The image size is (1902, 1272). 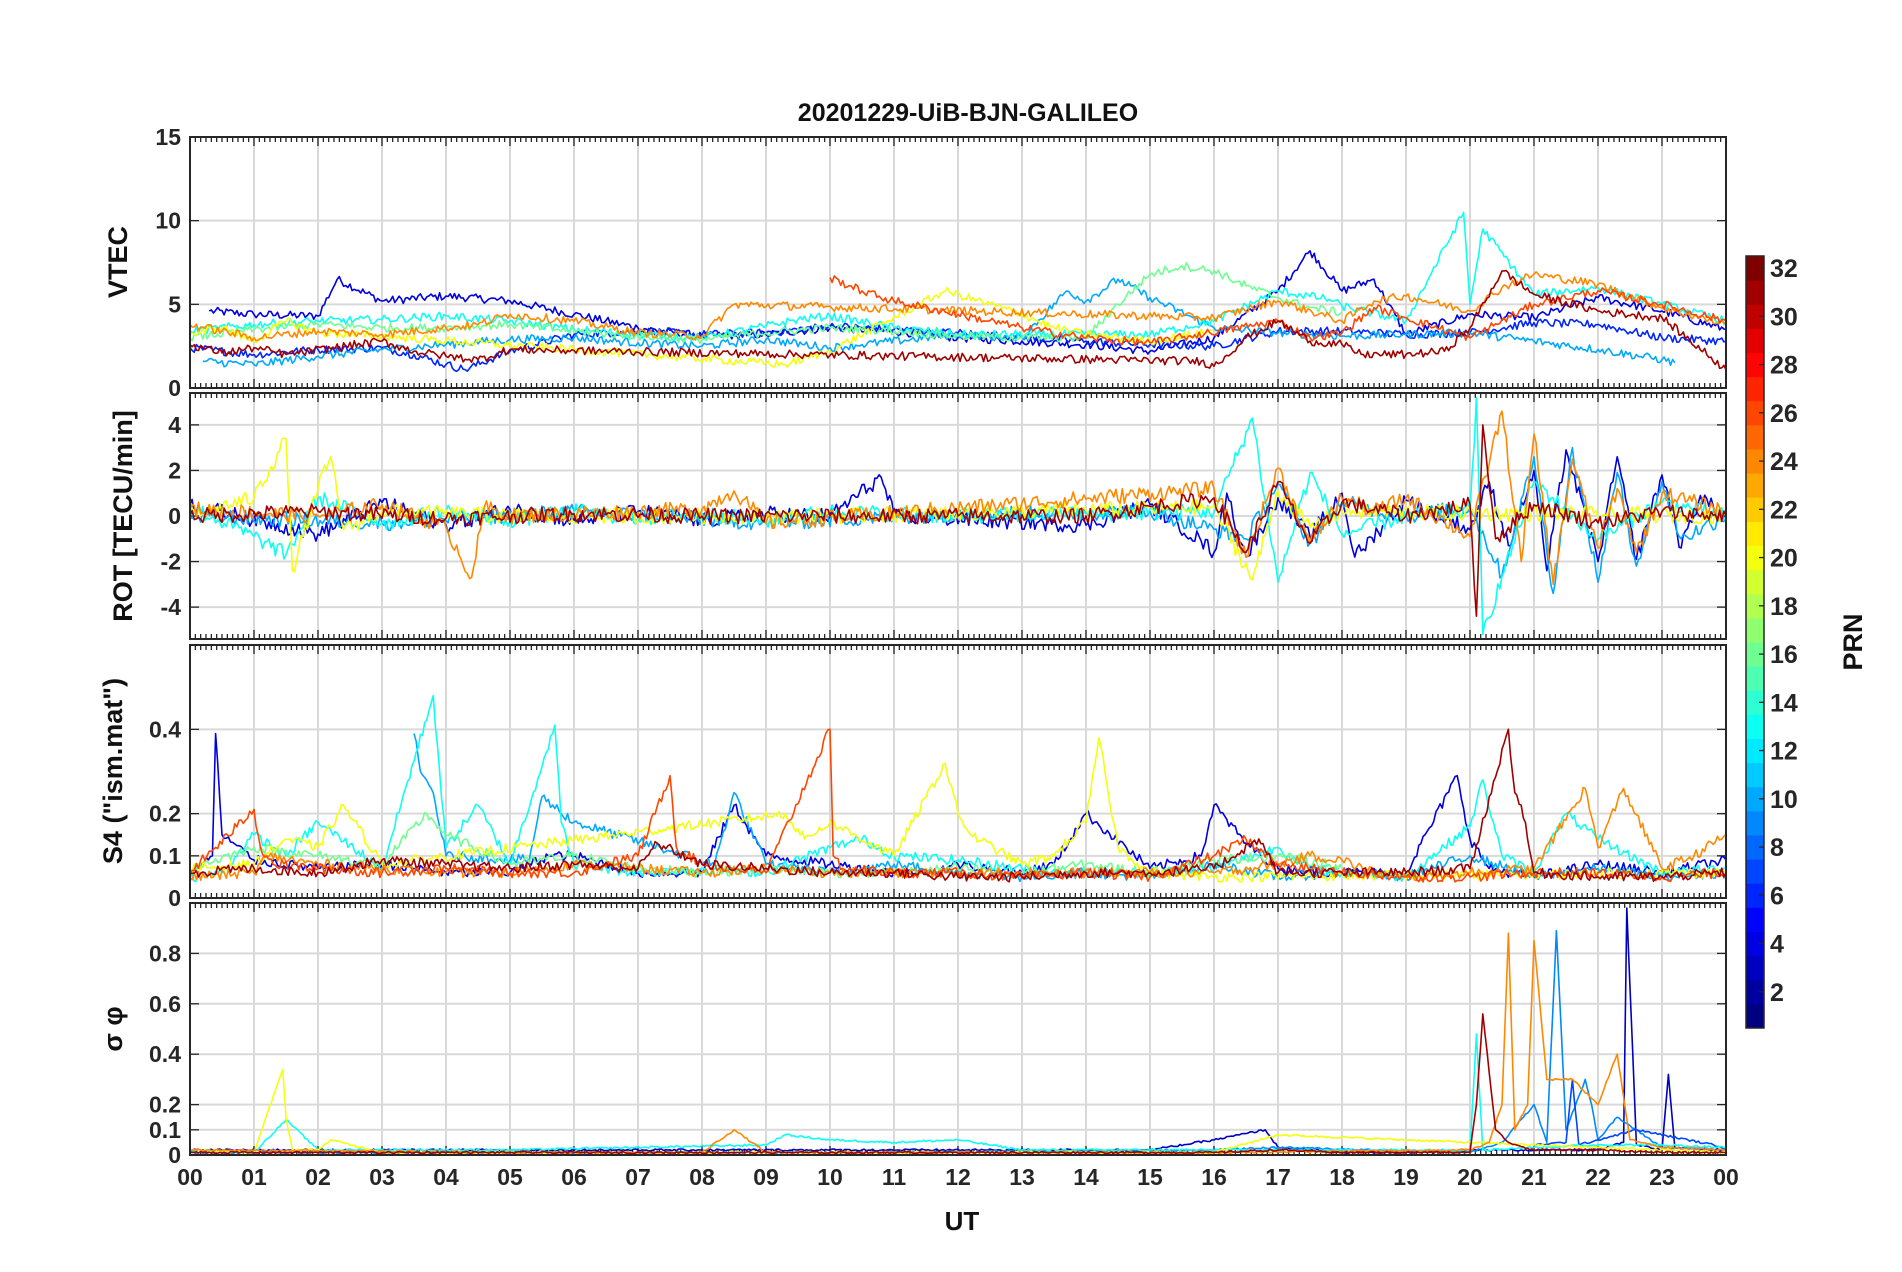 What do you see at coordinates (382, 1177) in the screenshot?
I see `x-tick-label: 03` at bounding box center [382, 1177].